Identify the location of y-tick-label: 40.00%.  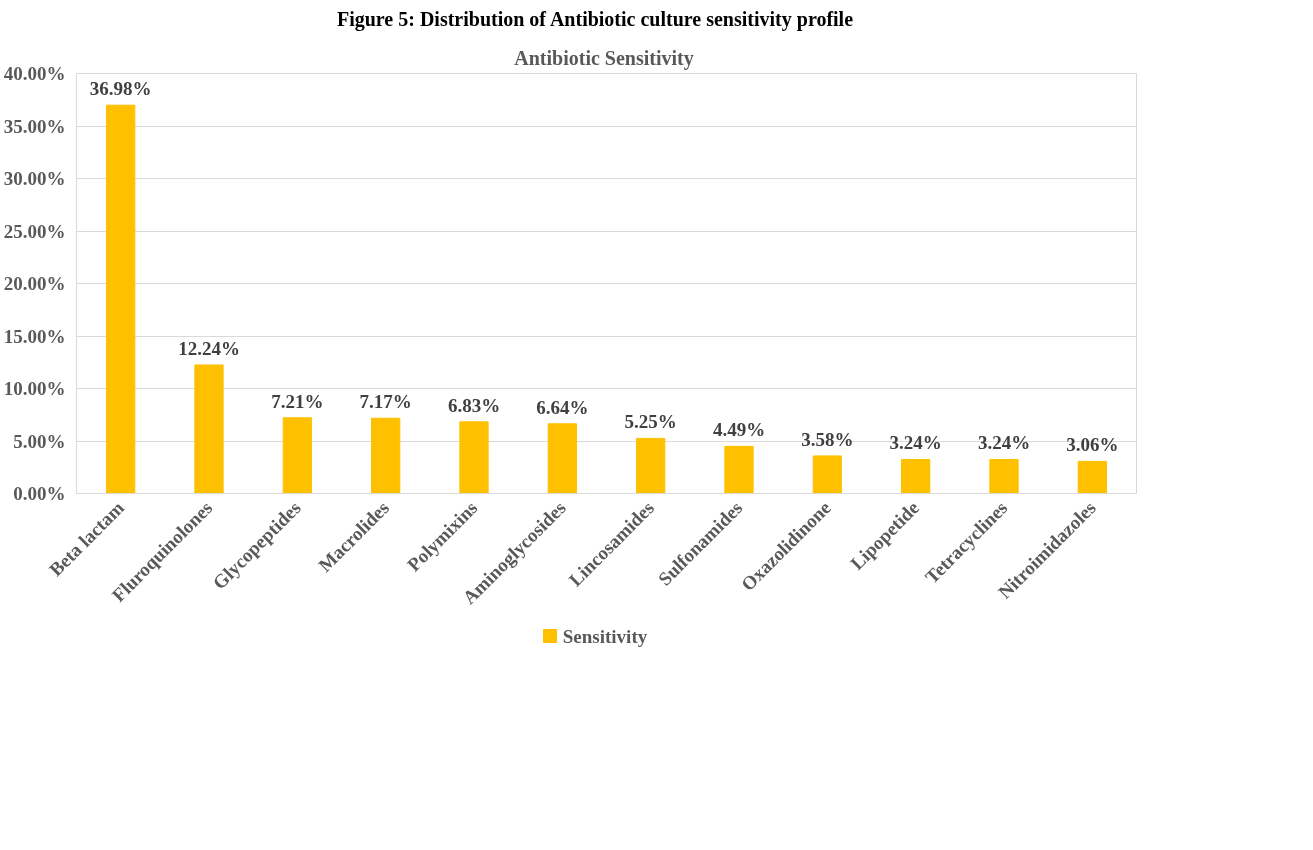
(34, 73).